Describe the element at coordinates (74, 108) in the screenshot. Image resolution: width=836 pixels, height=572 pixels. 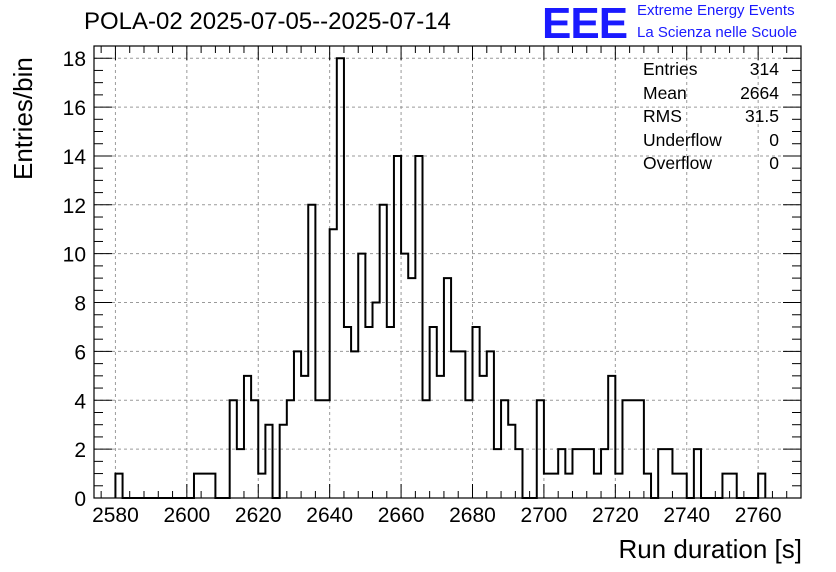
I see `y-tick-label: 16` at that location.